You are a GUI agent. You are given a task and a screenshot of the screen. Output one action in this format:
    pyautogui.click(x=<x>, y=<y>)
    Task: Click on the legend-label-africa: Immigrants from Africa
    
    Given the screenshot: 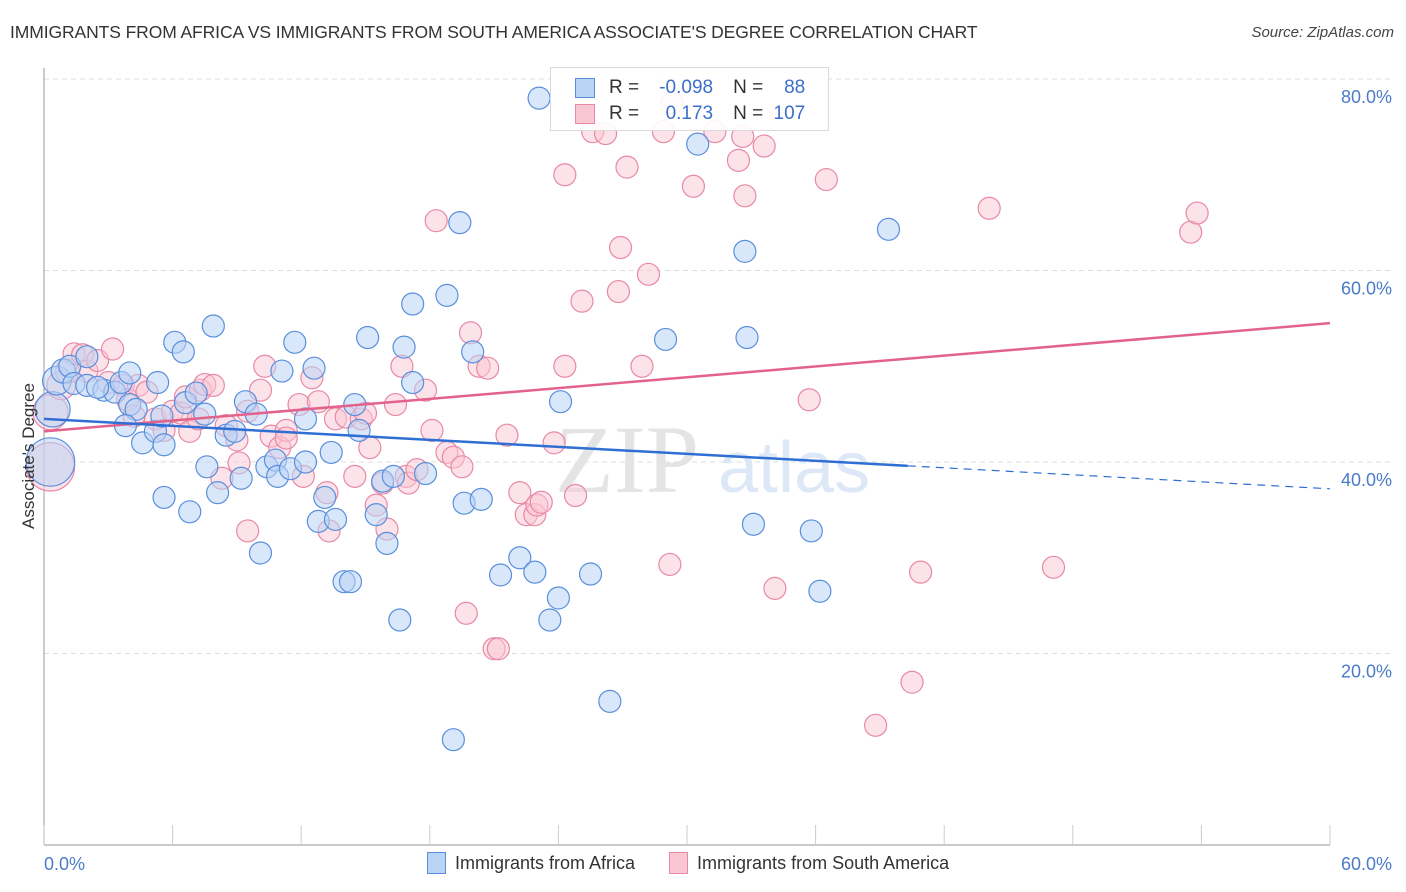 What is the action you would take?
    pyautogui.click(x=545, y=862)
    